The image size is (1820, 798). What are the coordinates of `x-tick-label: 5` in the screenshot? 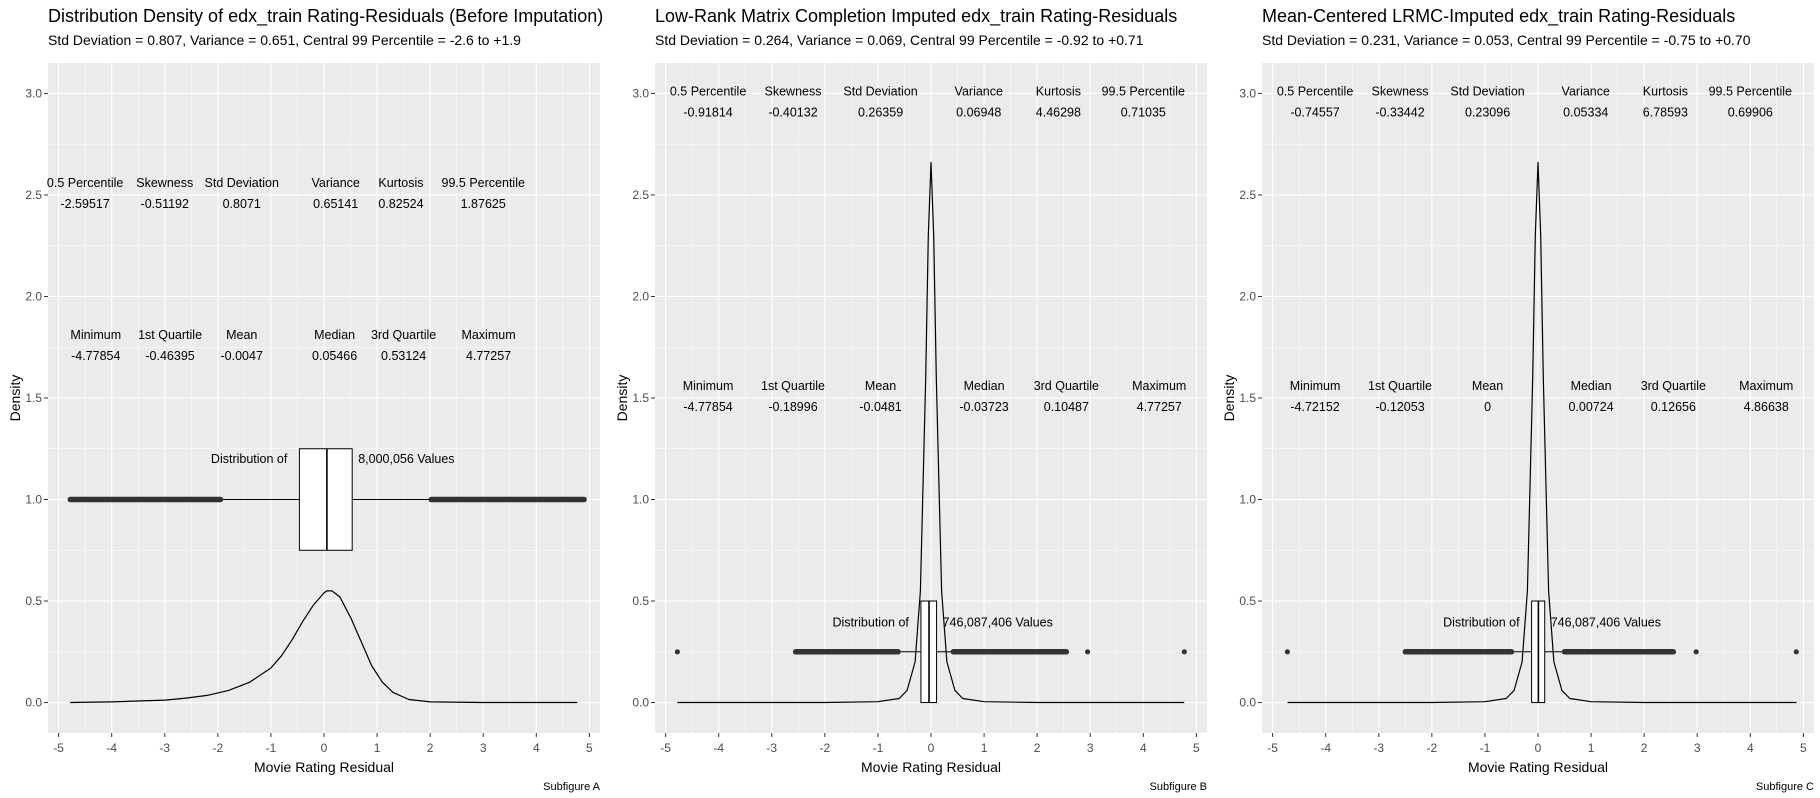 It's located at (1196, 748).